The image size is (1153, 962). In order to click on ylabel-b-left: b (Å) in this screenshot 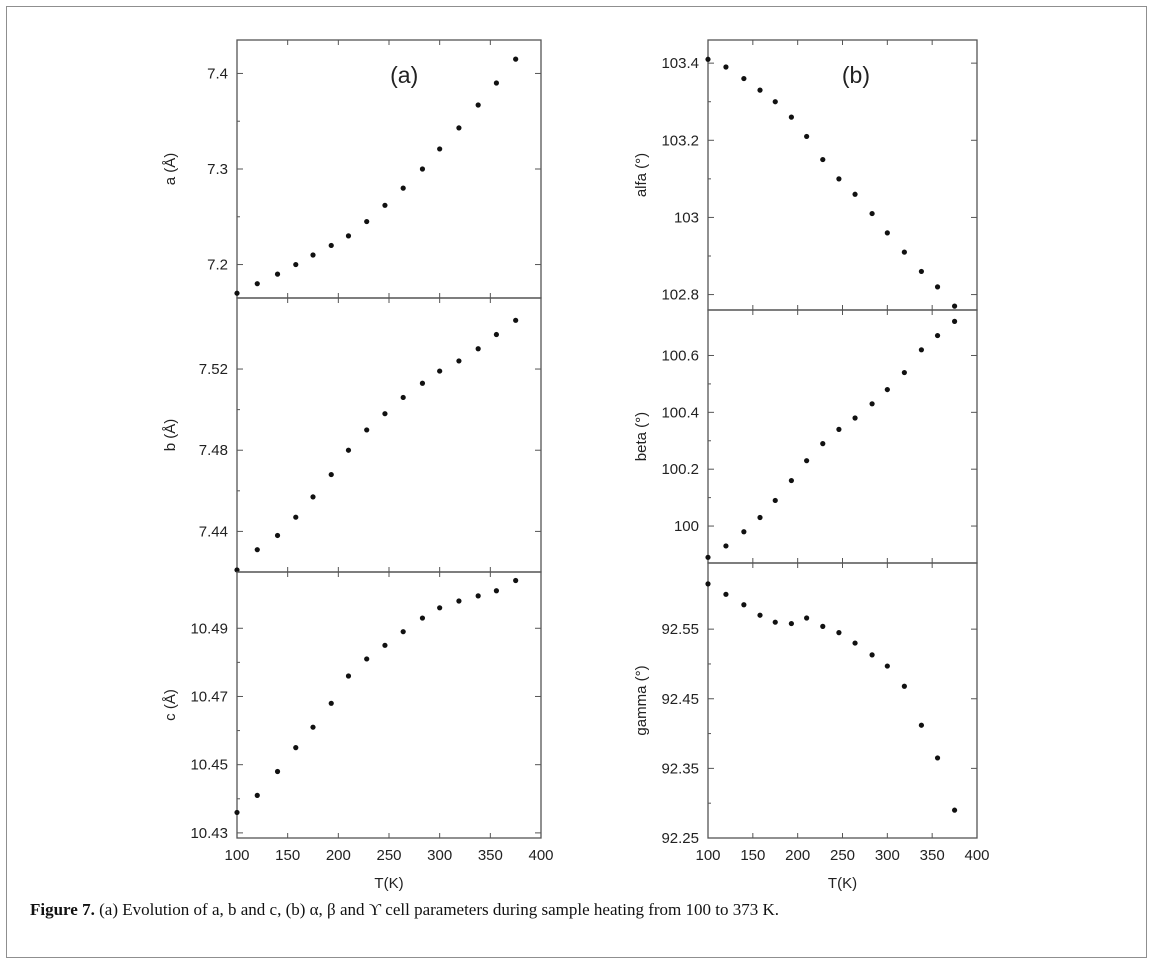, I will do `click(170, 435)`.